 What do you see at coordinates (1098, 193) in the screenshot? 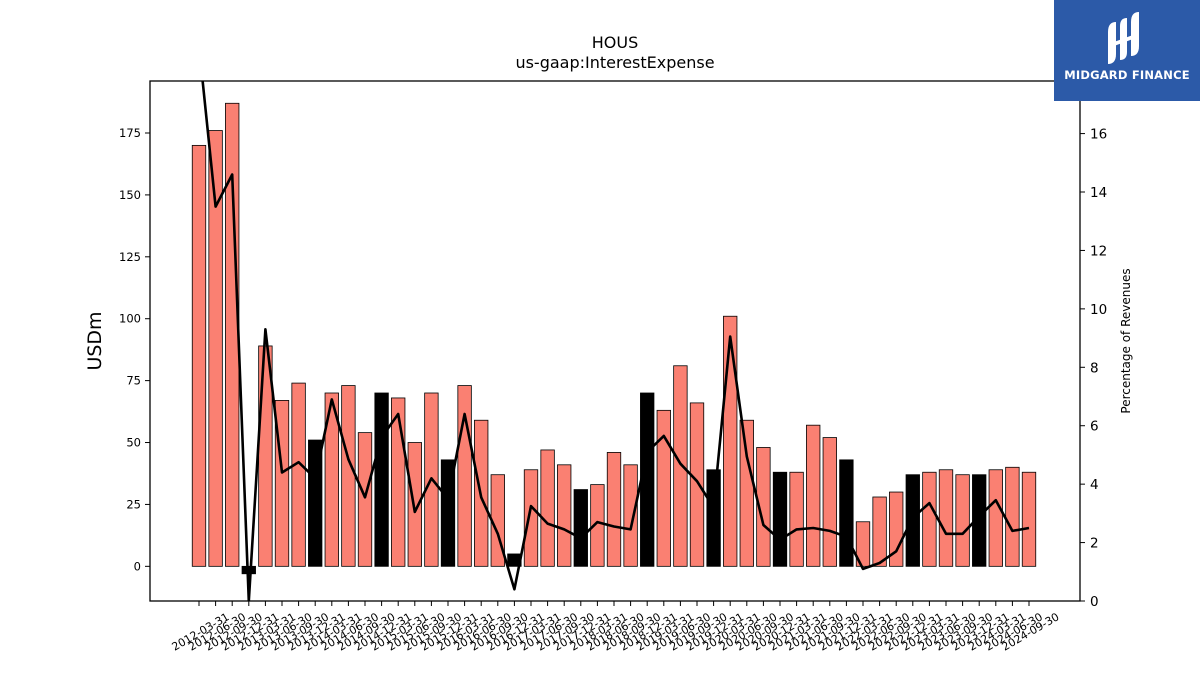
I see `y2-tick-label: 14` at bounding box center [1098, 193].